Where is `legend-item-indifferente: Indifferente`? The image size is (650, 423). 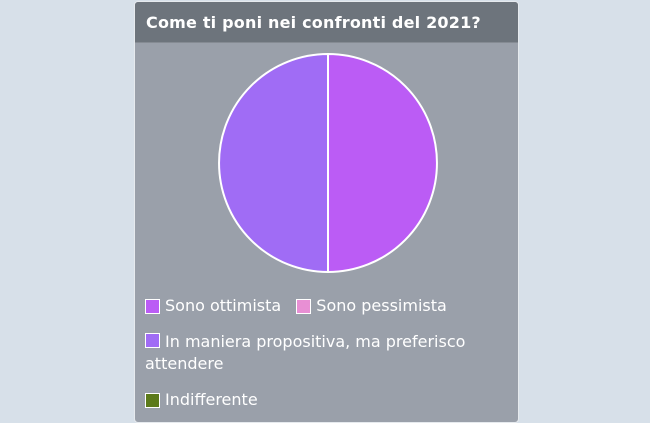
legend-item-indifferente: Indifferente is located at coordinates (201, 400).